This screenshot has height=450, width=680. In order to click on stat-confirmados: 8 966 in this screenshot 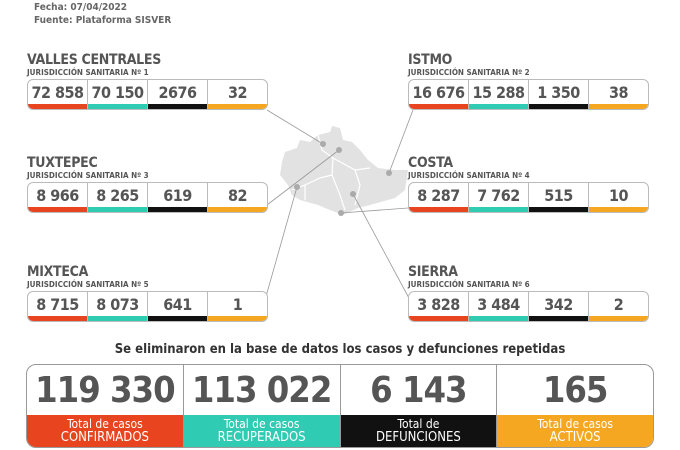, I will do `click(58, 197)`.